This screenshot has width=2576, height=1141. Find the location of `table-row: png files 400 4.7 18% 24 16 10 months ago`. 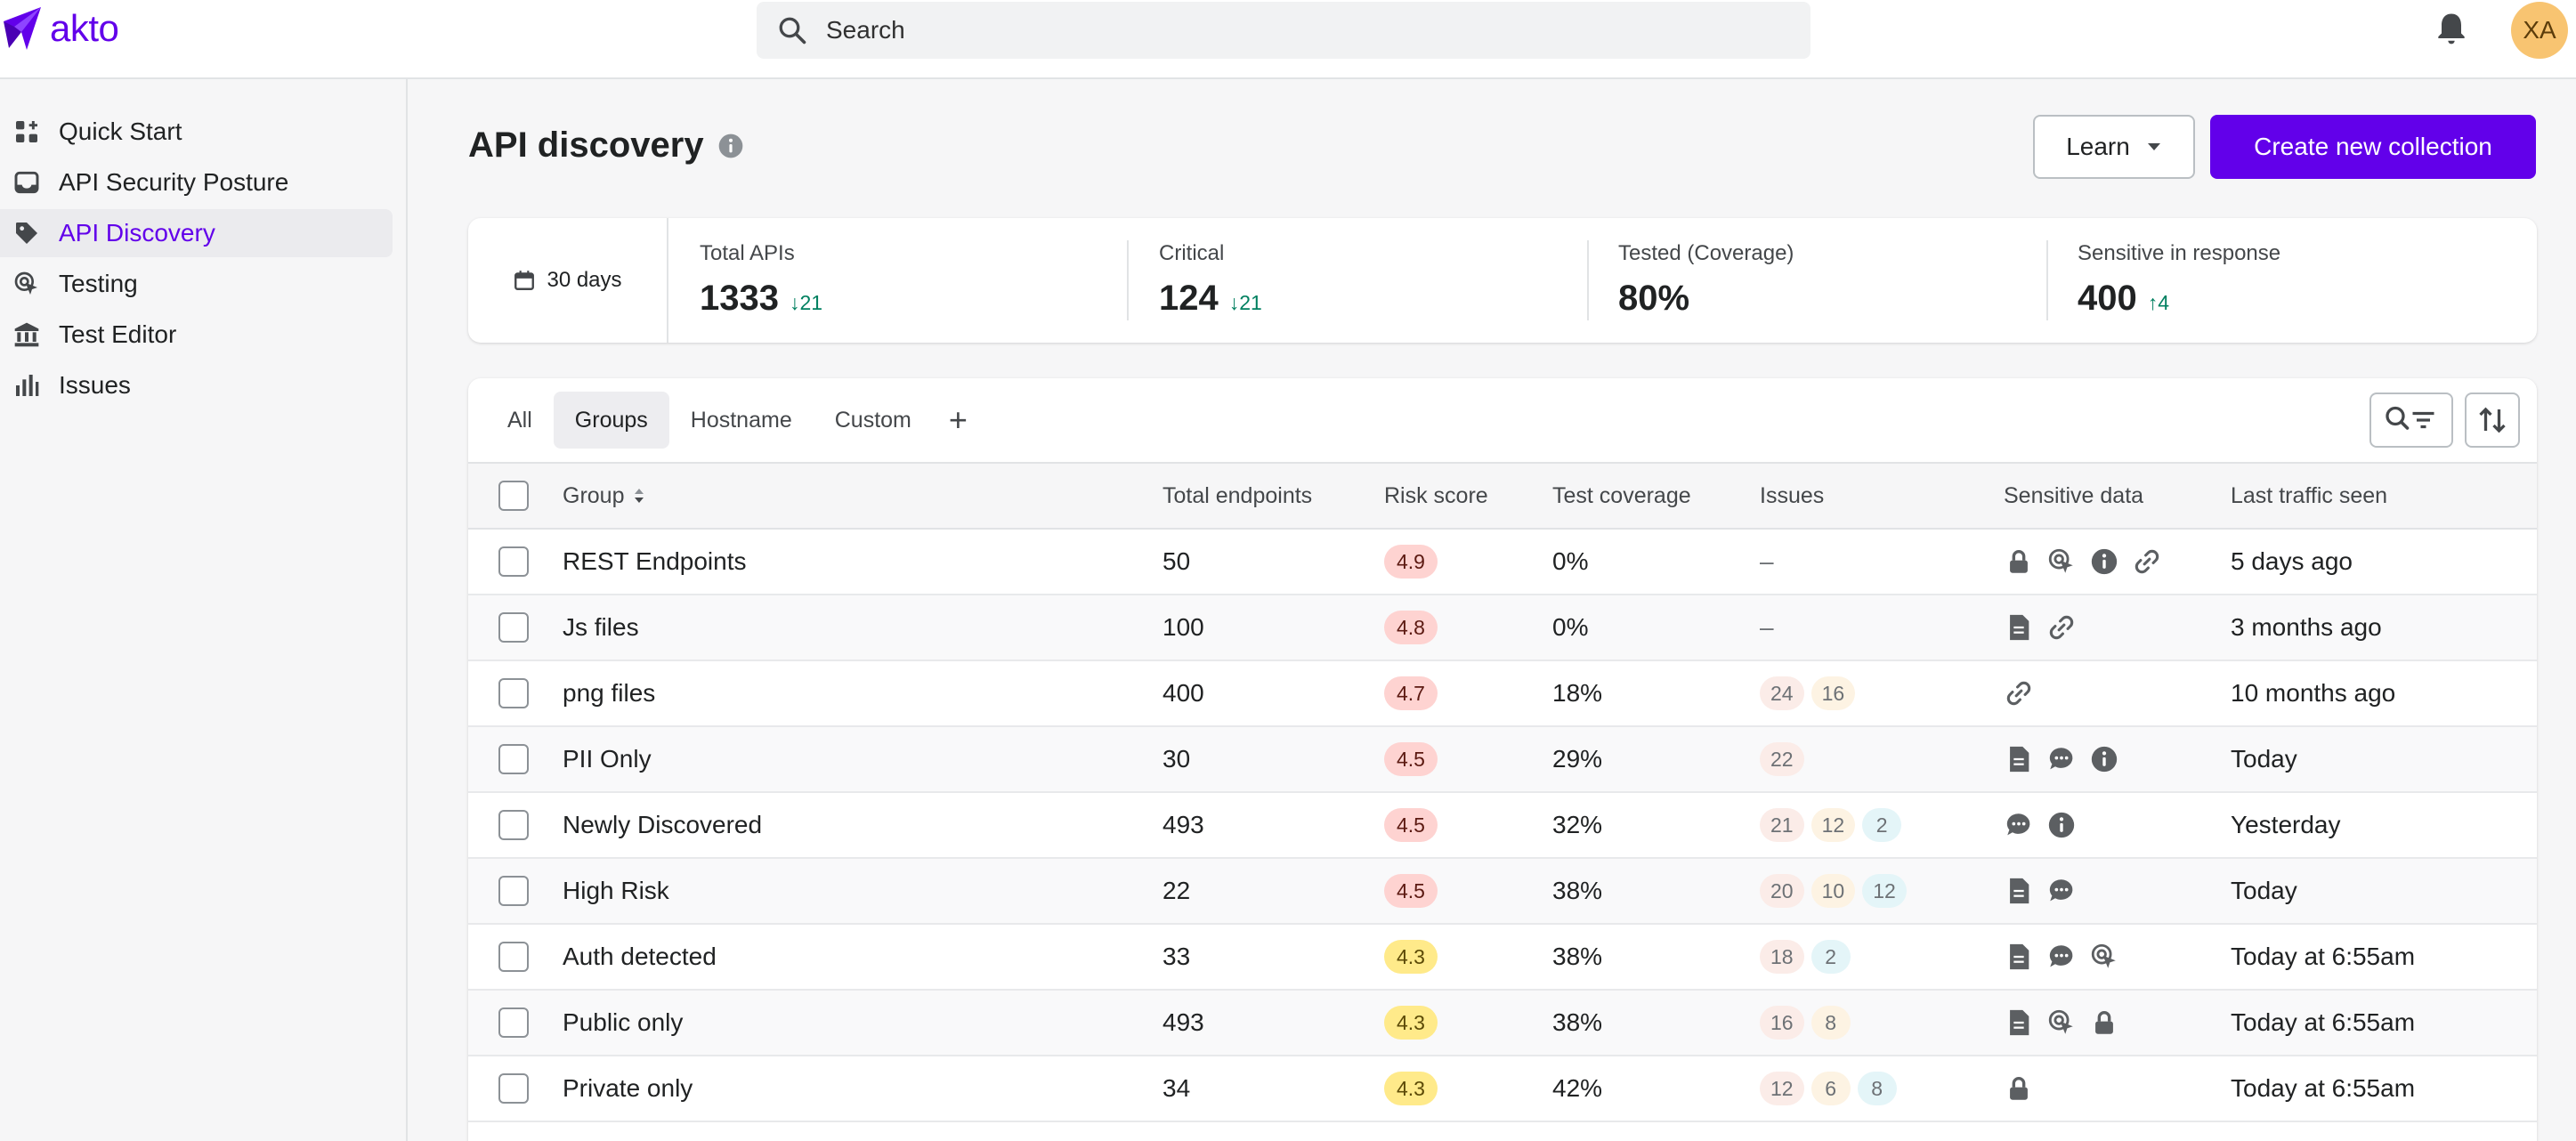

table-row: png files 400 4.7 18% 24 16 10 months ago is located at coordinates (1503, 694).